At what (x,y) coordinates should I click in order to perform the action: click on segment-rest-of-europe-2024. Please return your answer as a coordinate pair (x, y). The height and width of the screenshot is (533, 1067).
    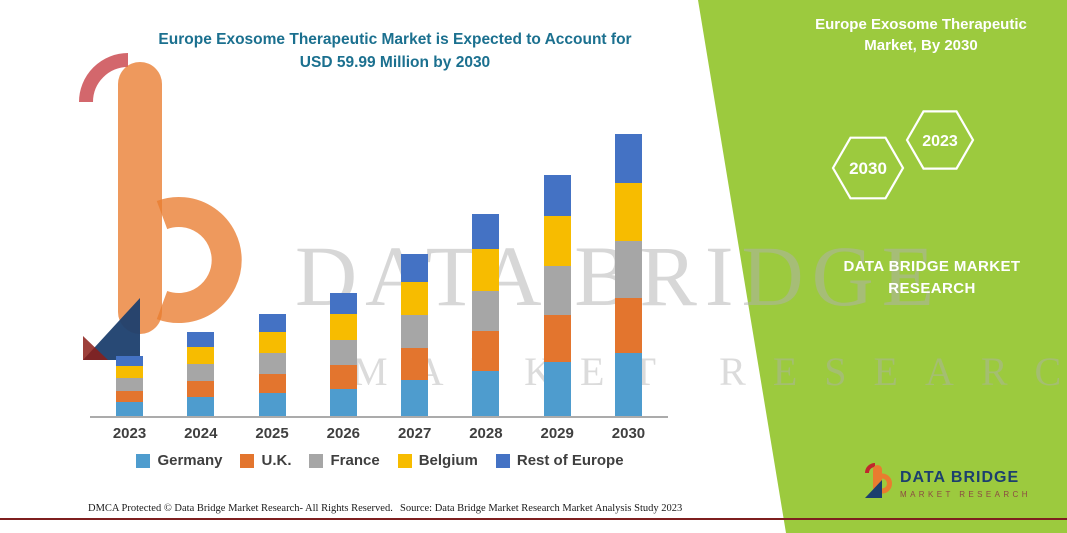
    Looking at the image, I should click on (201, 339).